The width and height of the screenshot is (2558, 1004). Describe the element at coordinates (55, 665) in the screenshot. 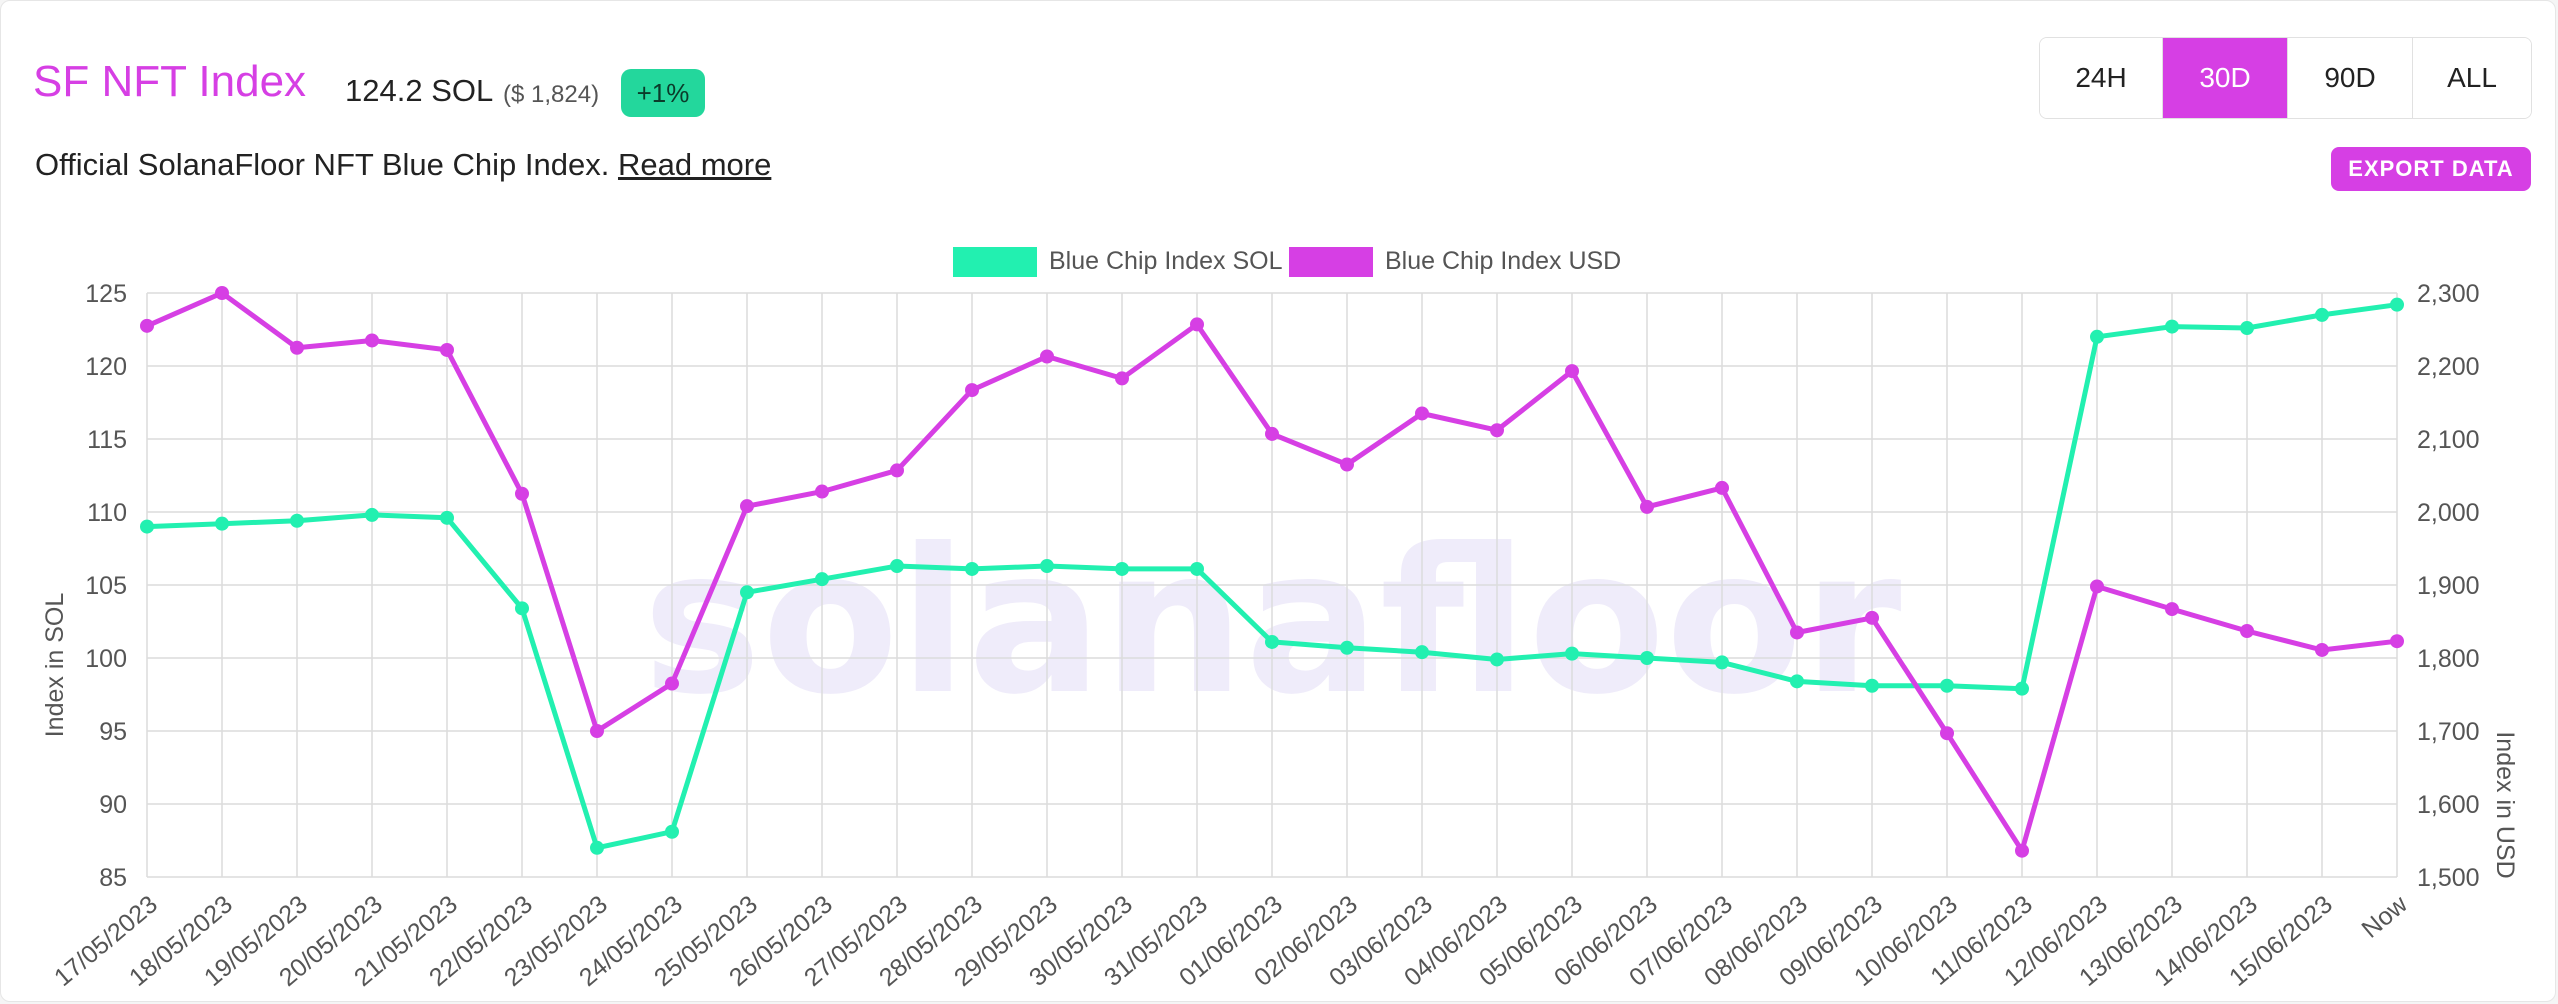

I see `y-left-axis-label: Index in SOL` at that location.